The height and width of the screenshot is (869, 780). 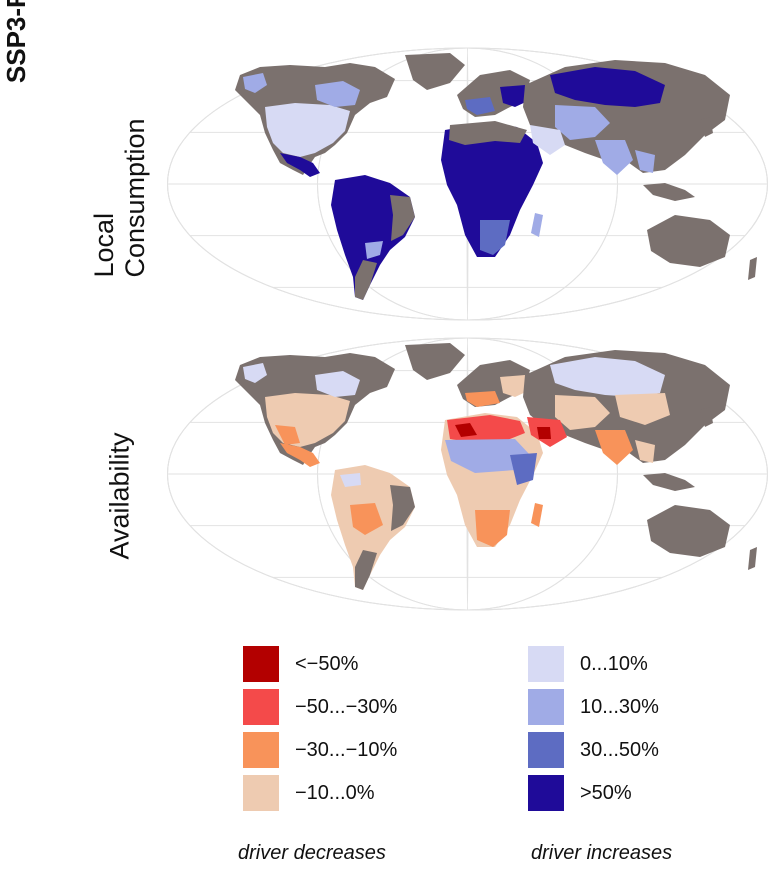 What do you see at coordinates (488, 133) in the screenshot?
I see `north-africa` at bounding box center [488, 133].